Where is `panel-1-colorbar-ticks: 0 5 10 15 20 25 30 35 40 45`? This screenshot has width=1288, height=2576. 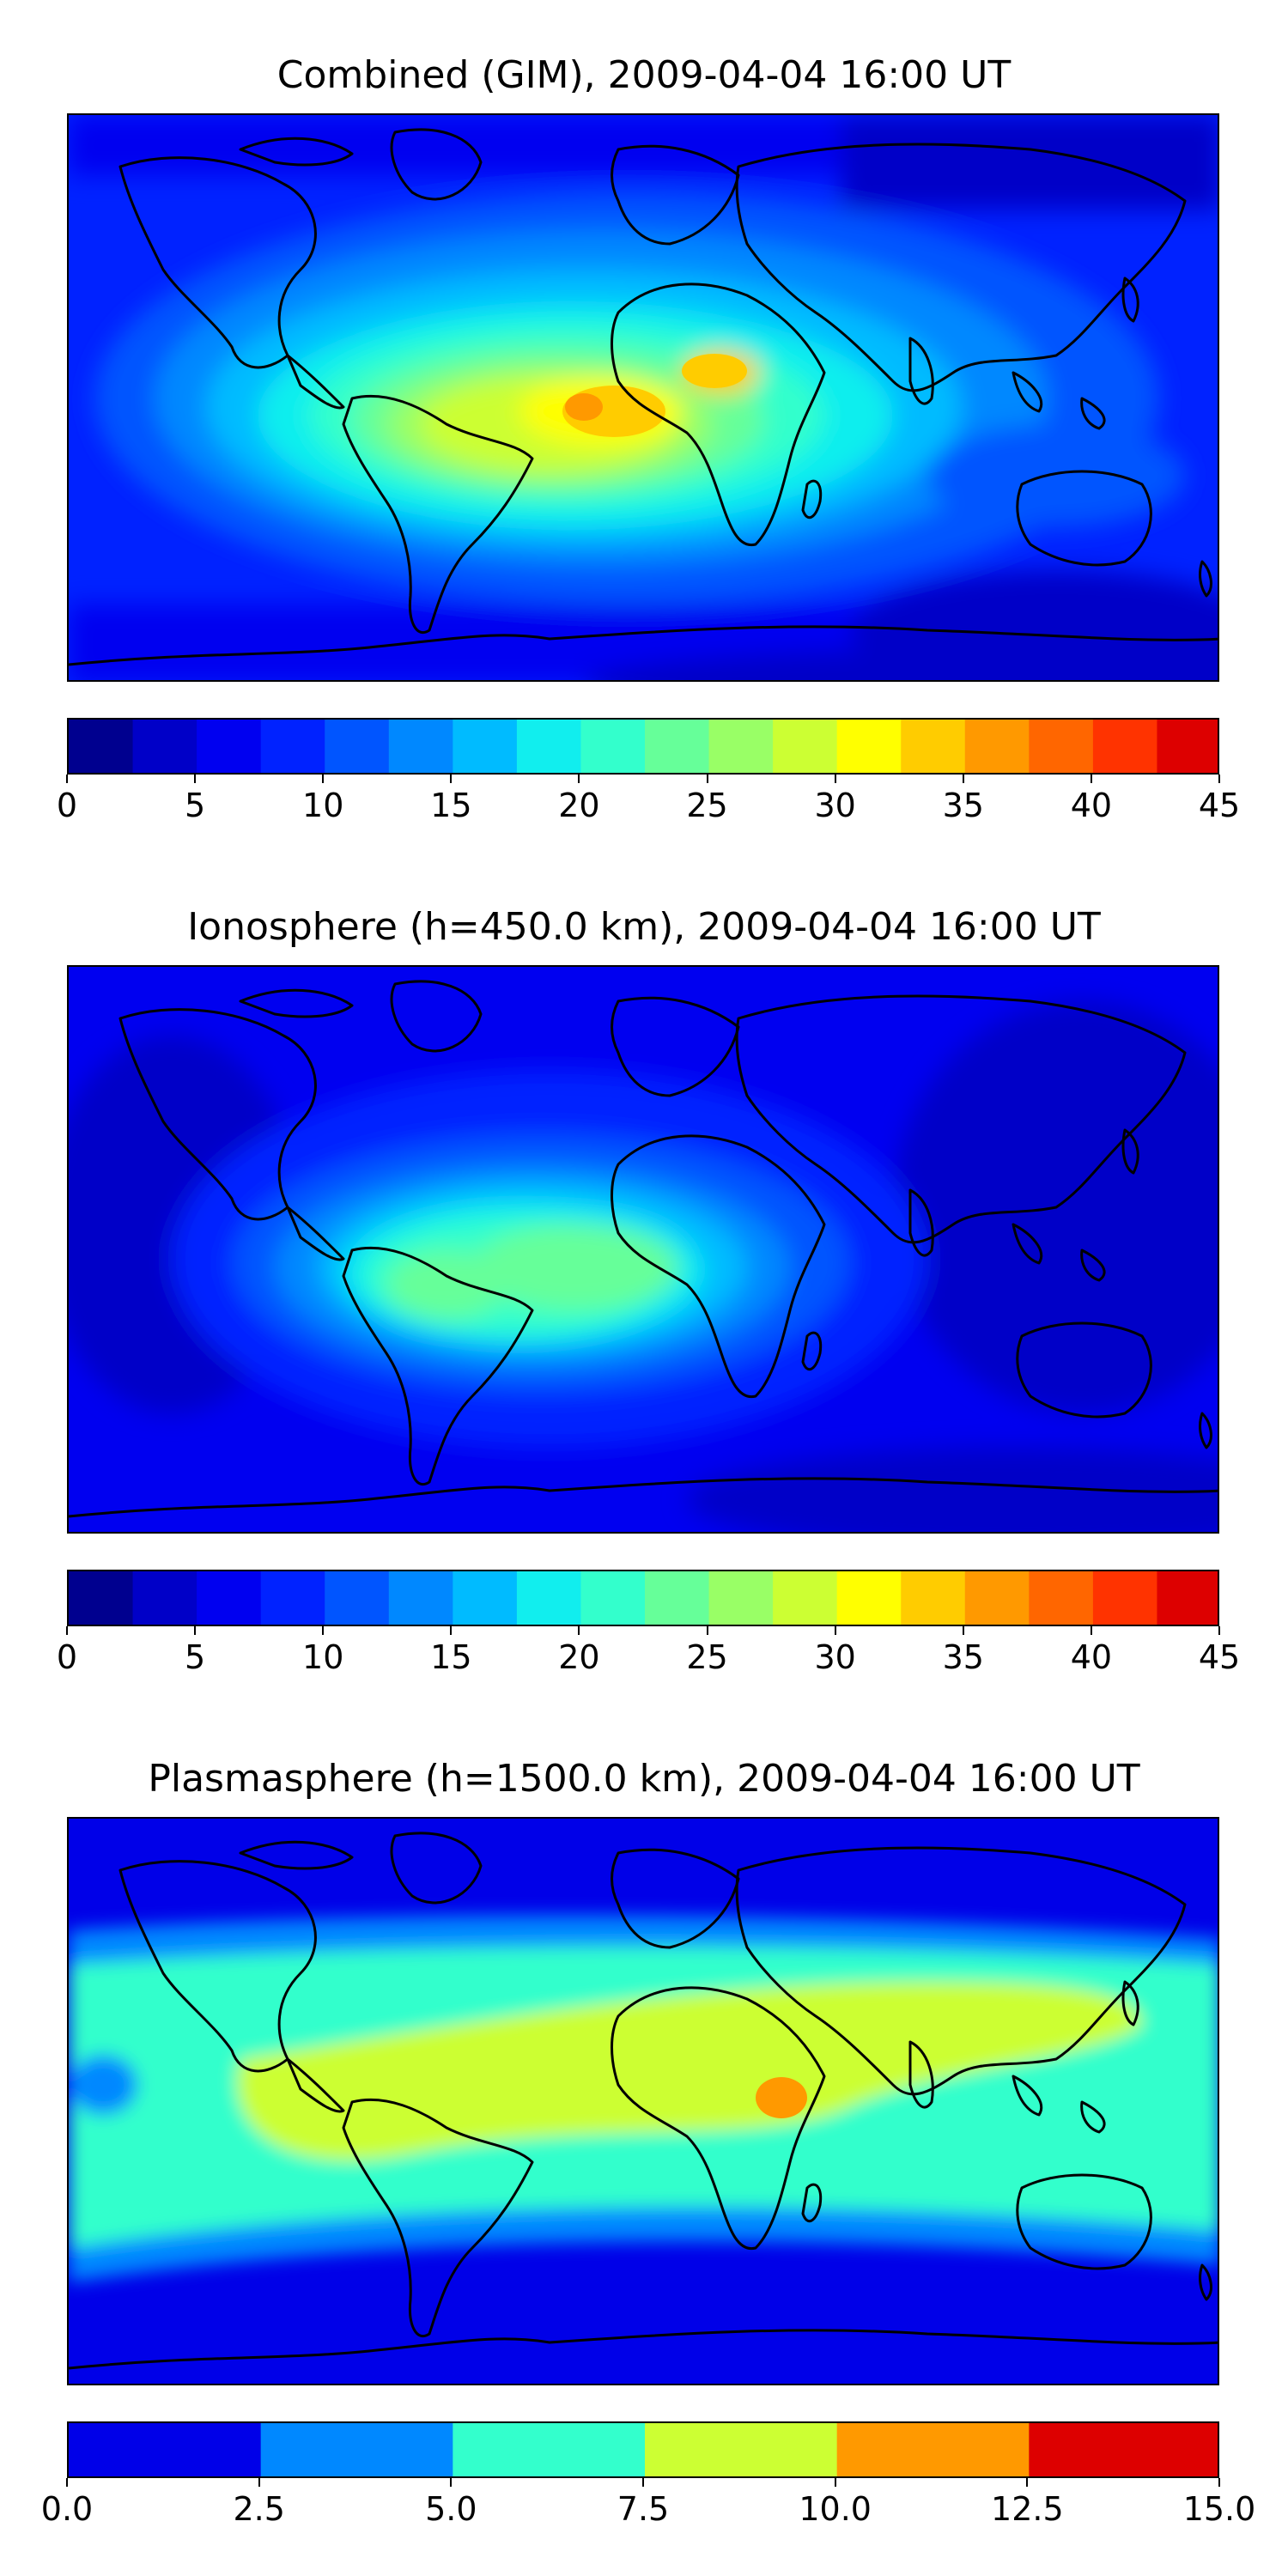
panel-1-colorbar-ticks: 0 5 10 15 20 25 30 35 40 45 is located at coordinates (649, 801).